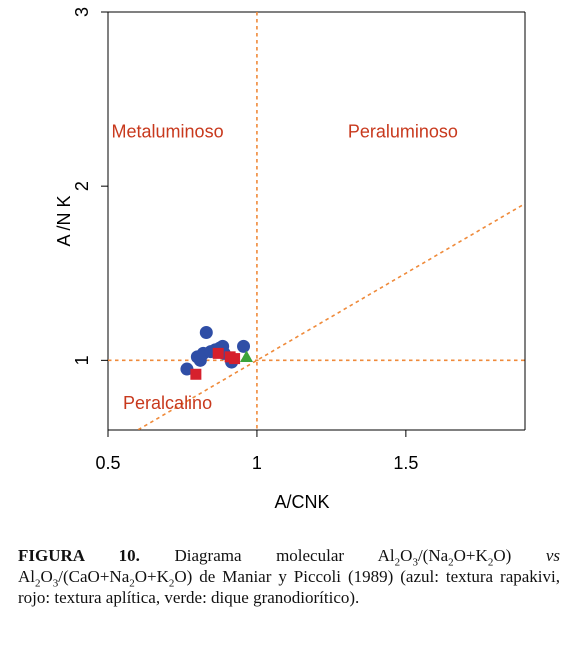 The image size is (570, 652). What do you see at coordinates (552, 555) in the screenshot?
I see `caption-vs: vs` at bounding box center [552, 555].